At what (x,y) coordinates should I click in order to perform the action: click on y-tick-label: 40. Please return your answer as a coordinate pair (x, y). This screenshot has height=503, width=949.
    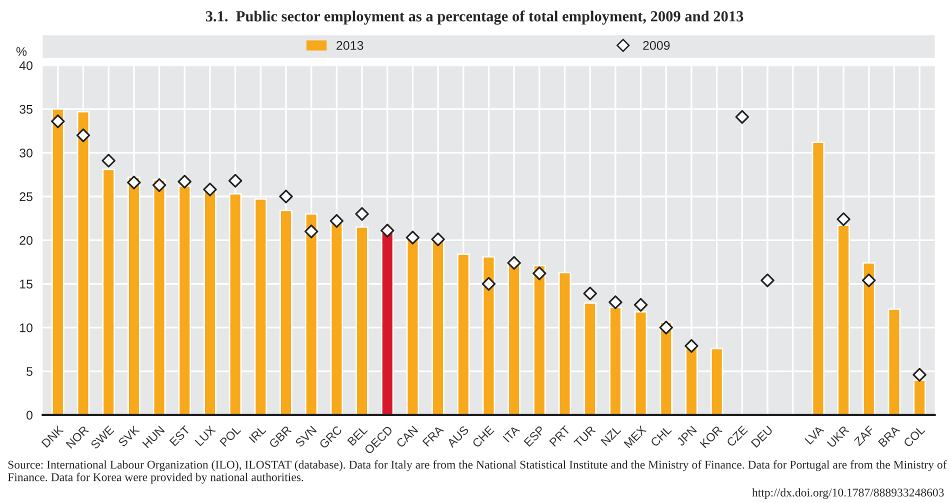
    Looking at the image, I should click on (25, 65).